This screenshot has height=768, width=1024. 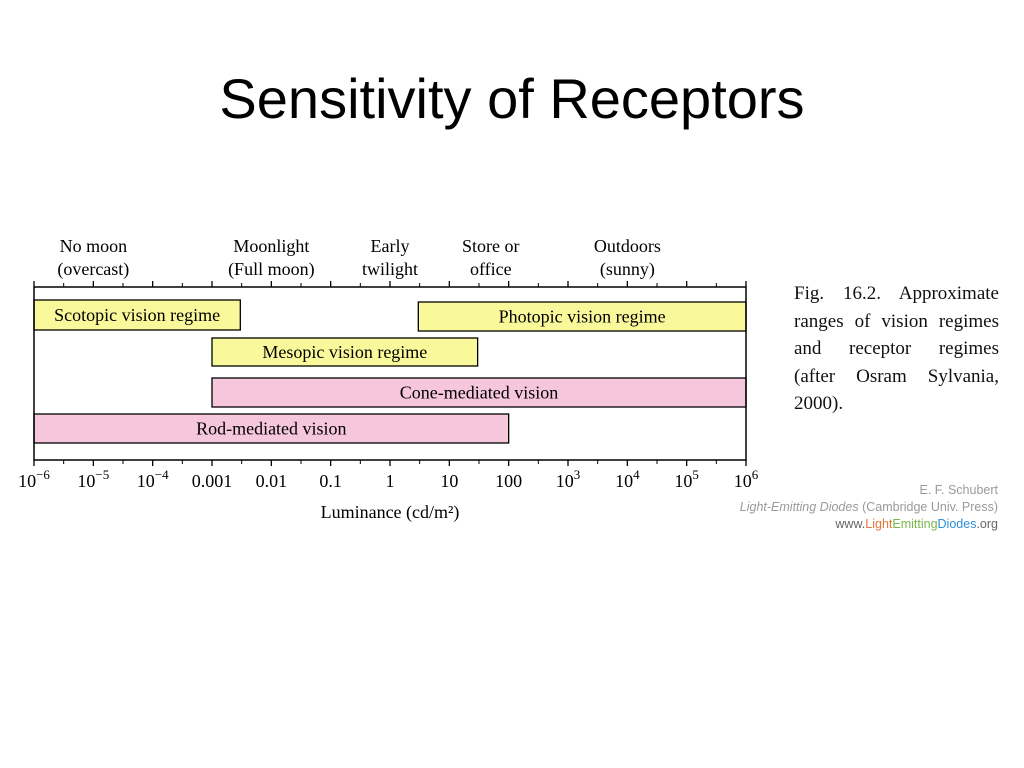 I want to click on bar-cone-mediated-vision, so click(x=479, y=392).